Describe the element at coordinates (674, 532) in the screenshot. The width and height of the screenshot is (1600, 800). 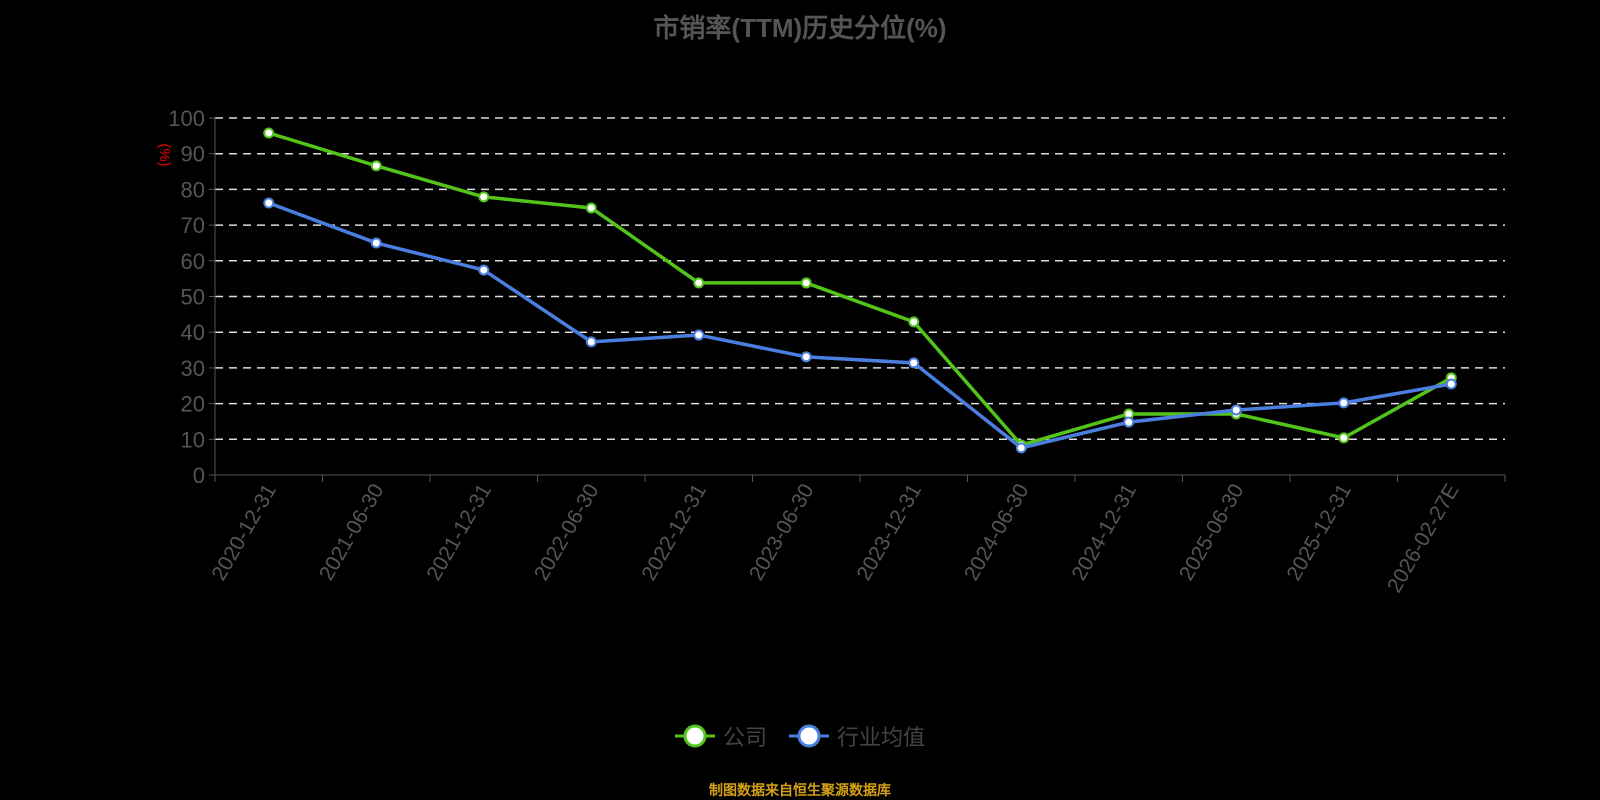
I see `x-tick-label: 2022-12-31` at that location.